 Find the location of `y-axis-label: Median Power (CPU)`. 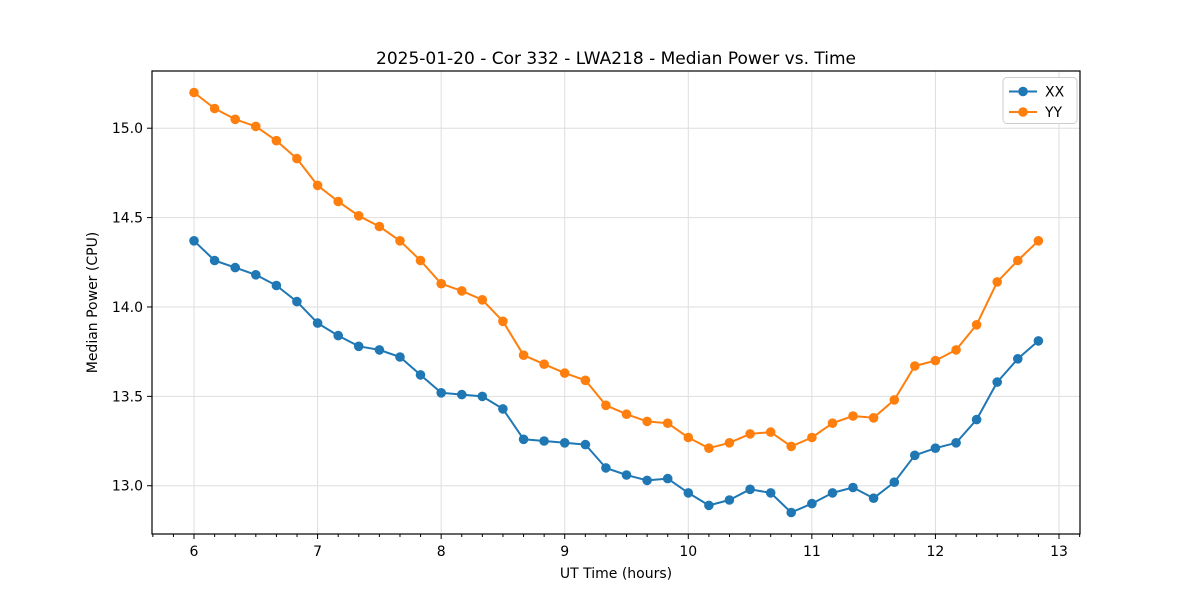

y-axis-label: Median Power (CPU) is located at coordinates (93, 303).